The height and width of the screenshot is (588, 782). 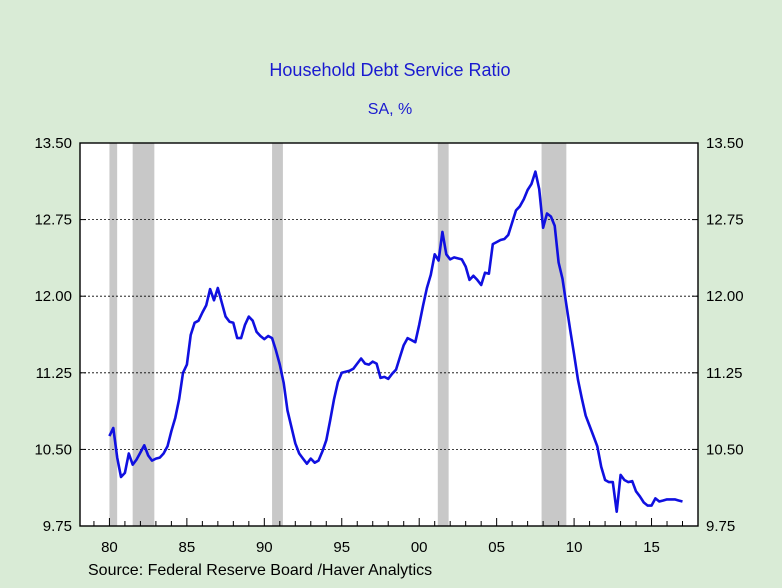 What do you see at coordinates (60, 335) in the screenshot?
I see `y-axis-left: 9.75 10.50 11.25 12.00 12.75 13.50` at bounding box center [60, 335].